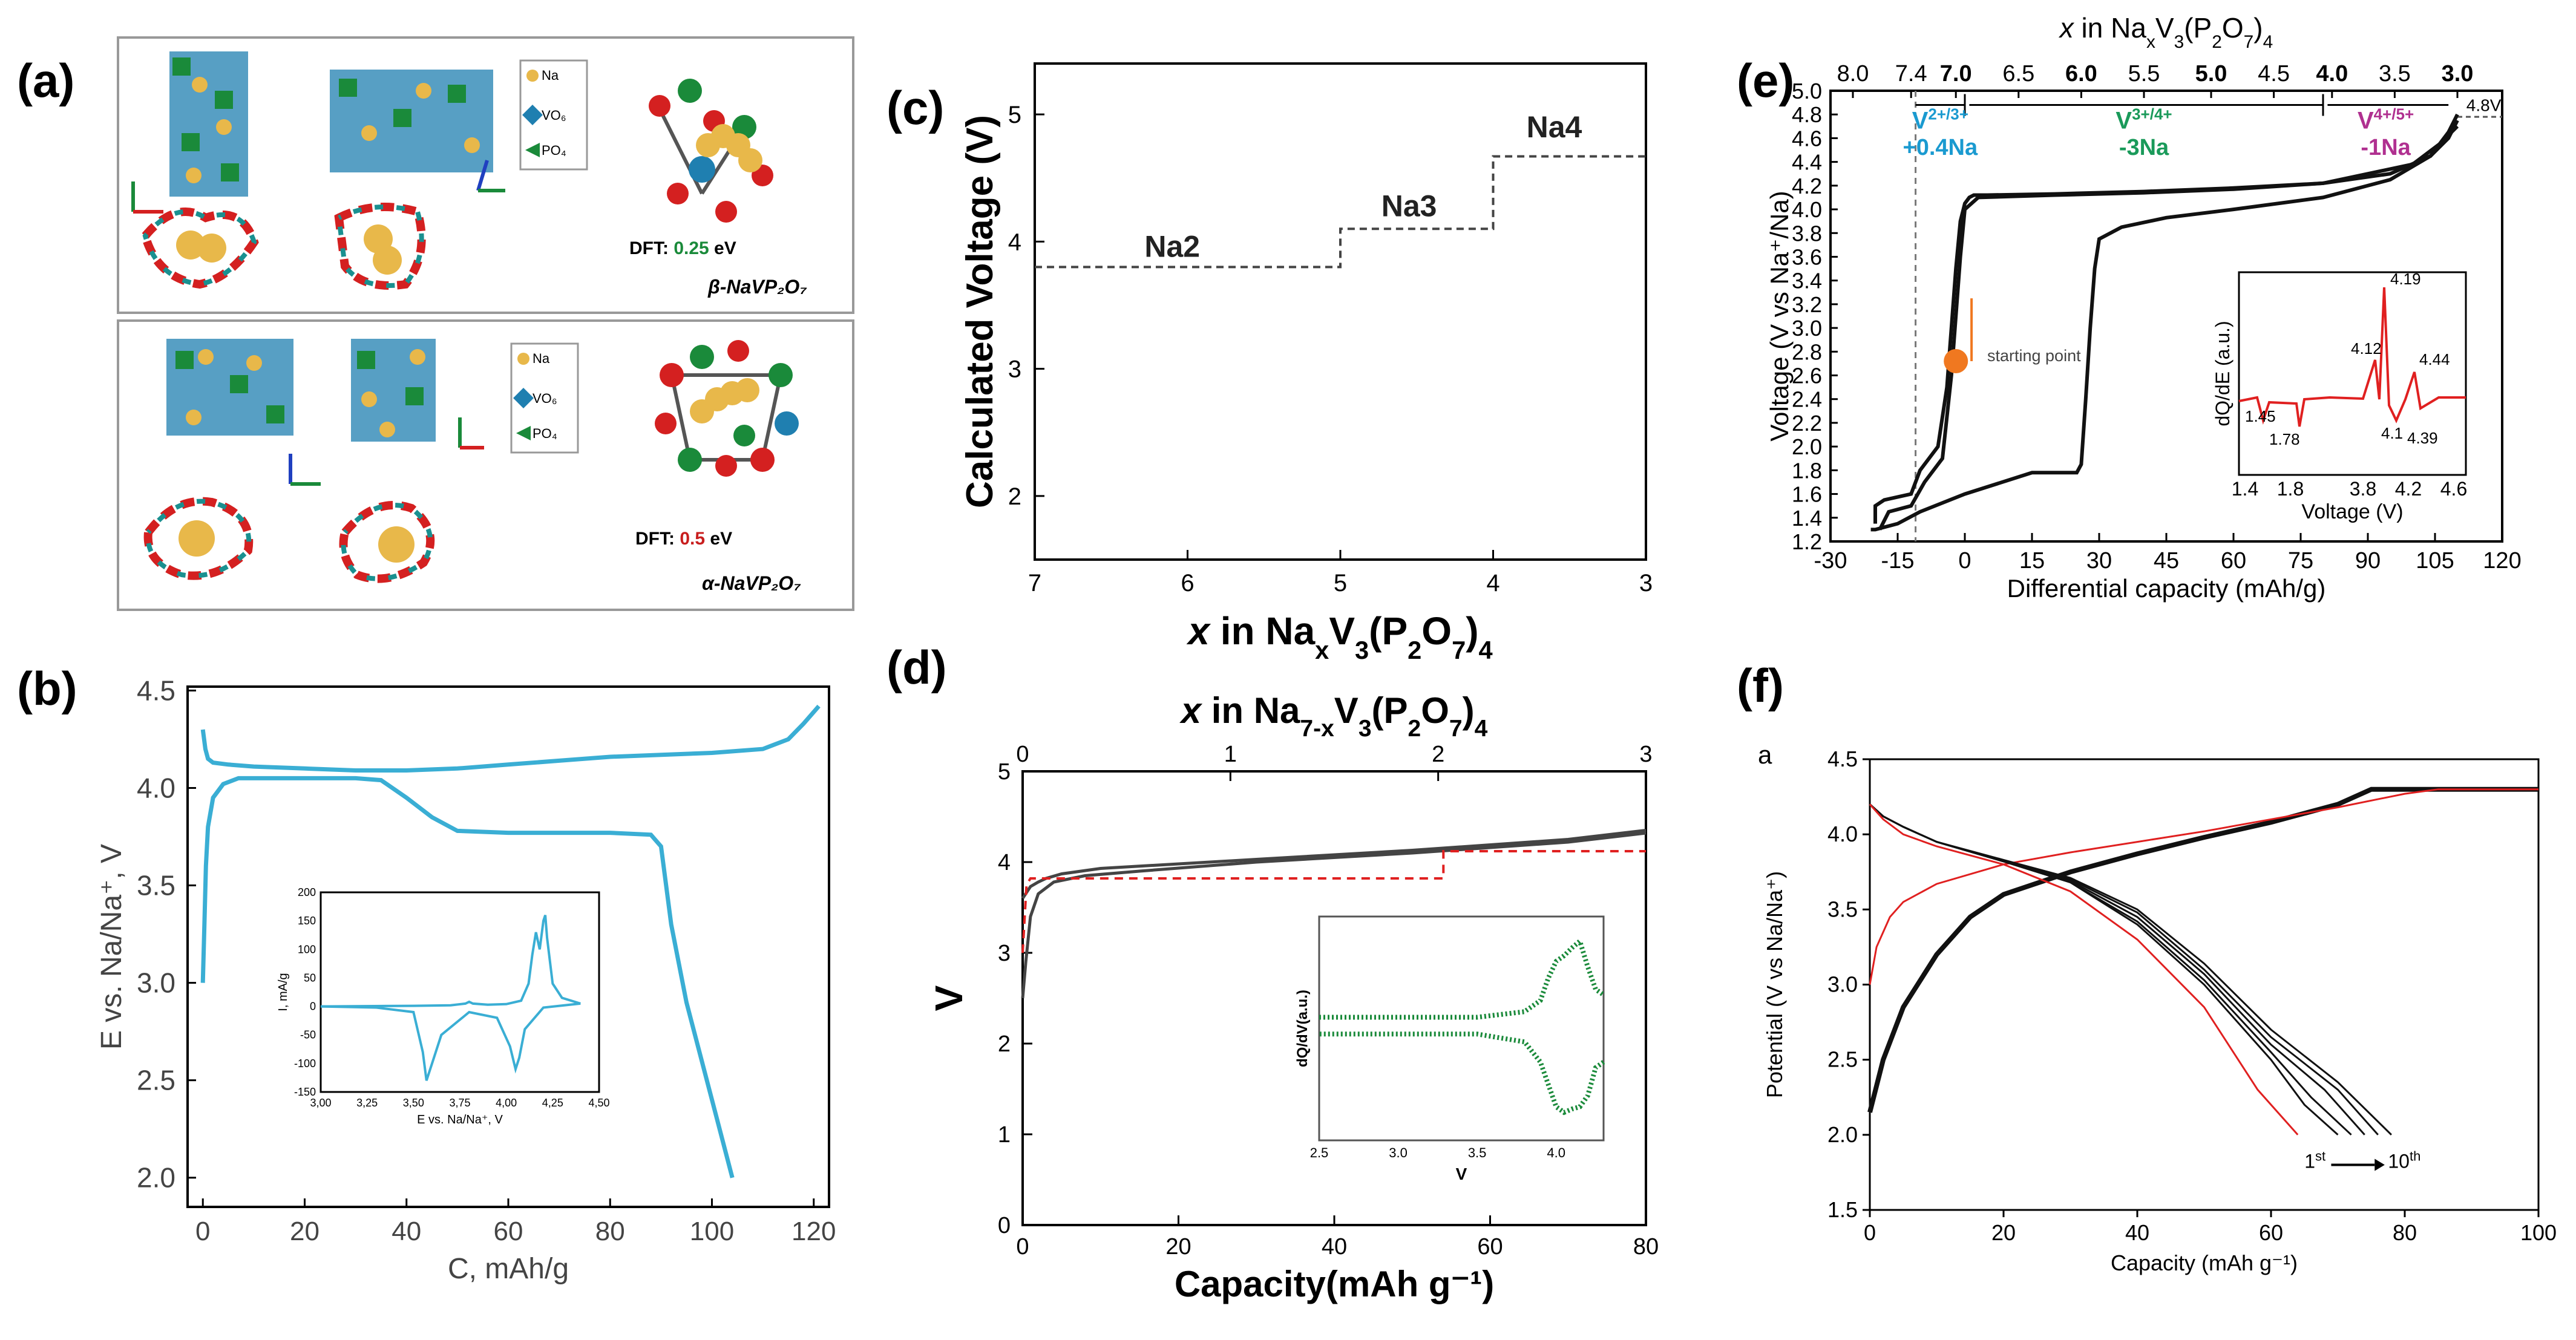 The image size is (2576, 1340). I want to click on chart-c-xlabel-part: in Na, so click(1263, 631).